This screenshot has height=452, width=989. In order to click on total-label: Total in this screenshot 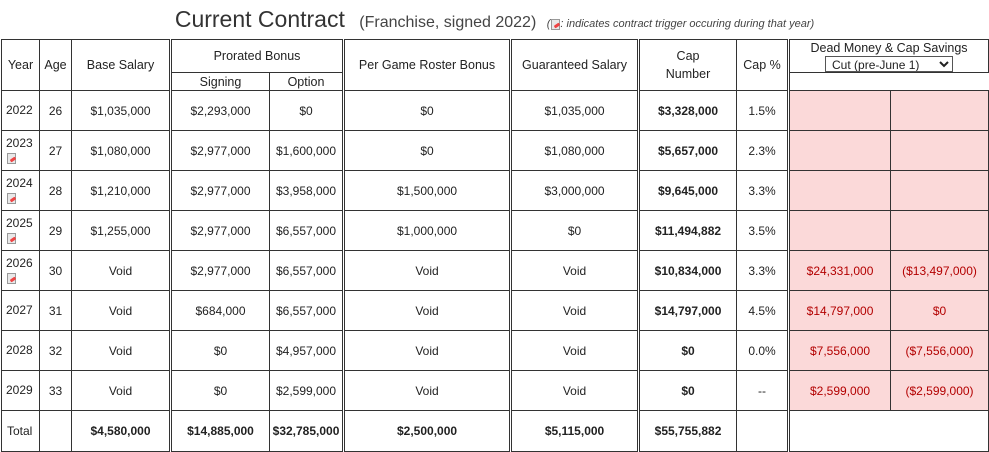, I will do `click(20, 431)`.